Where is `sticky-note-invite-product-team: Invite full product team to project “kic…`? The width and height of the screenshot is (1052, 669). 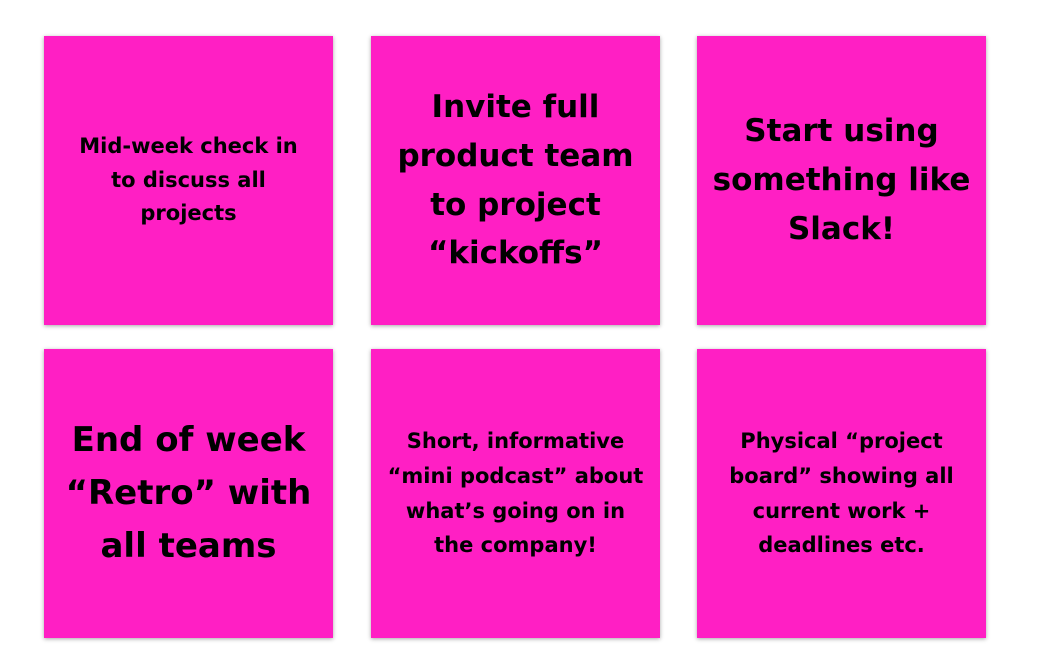 sticky-note-invite-product-team: Invite full product team to project “kic… is located at coordinates (515, 180).